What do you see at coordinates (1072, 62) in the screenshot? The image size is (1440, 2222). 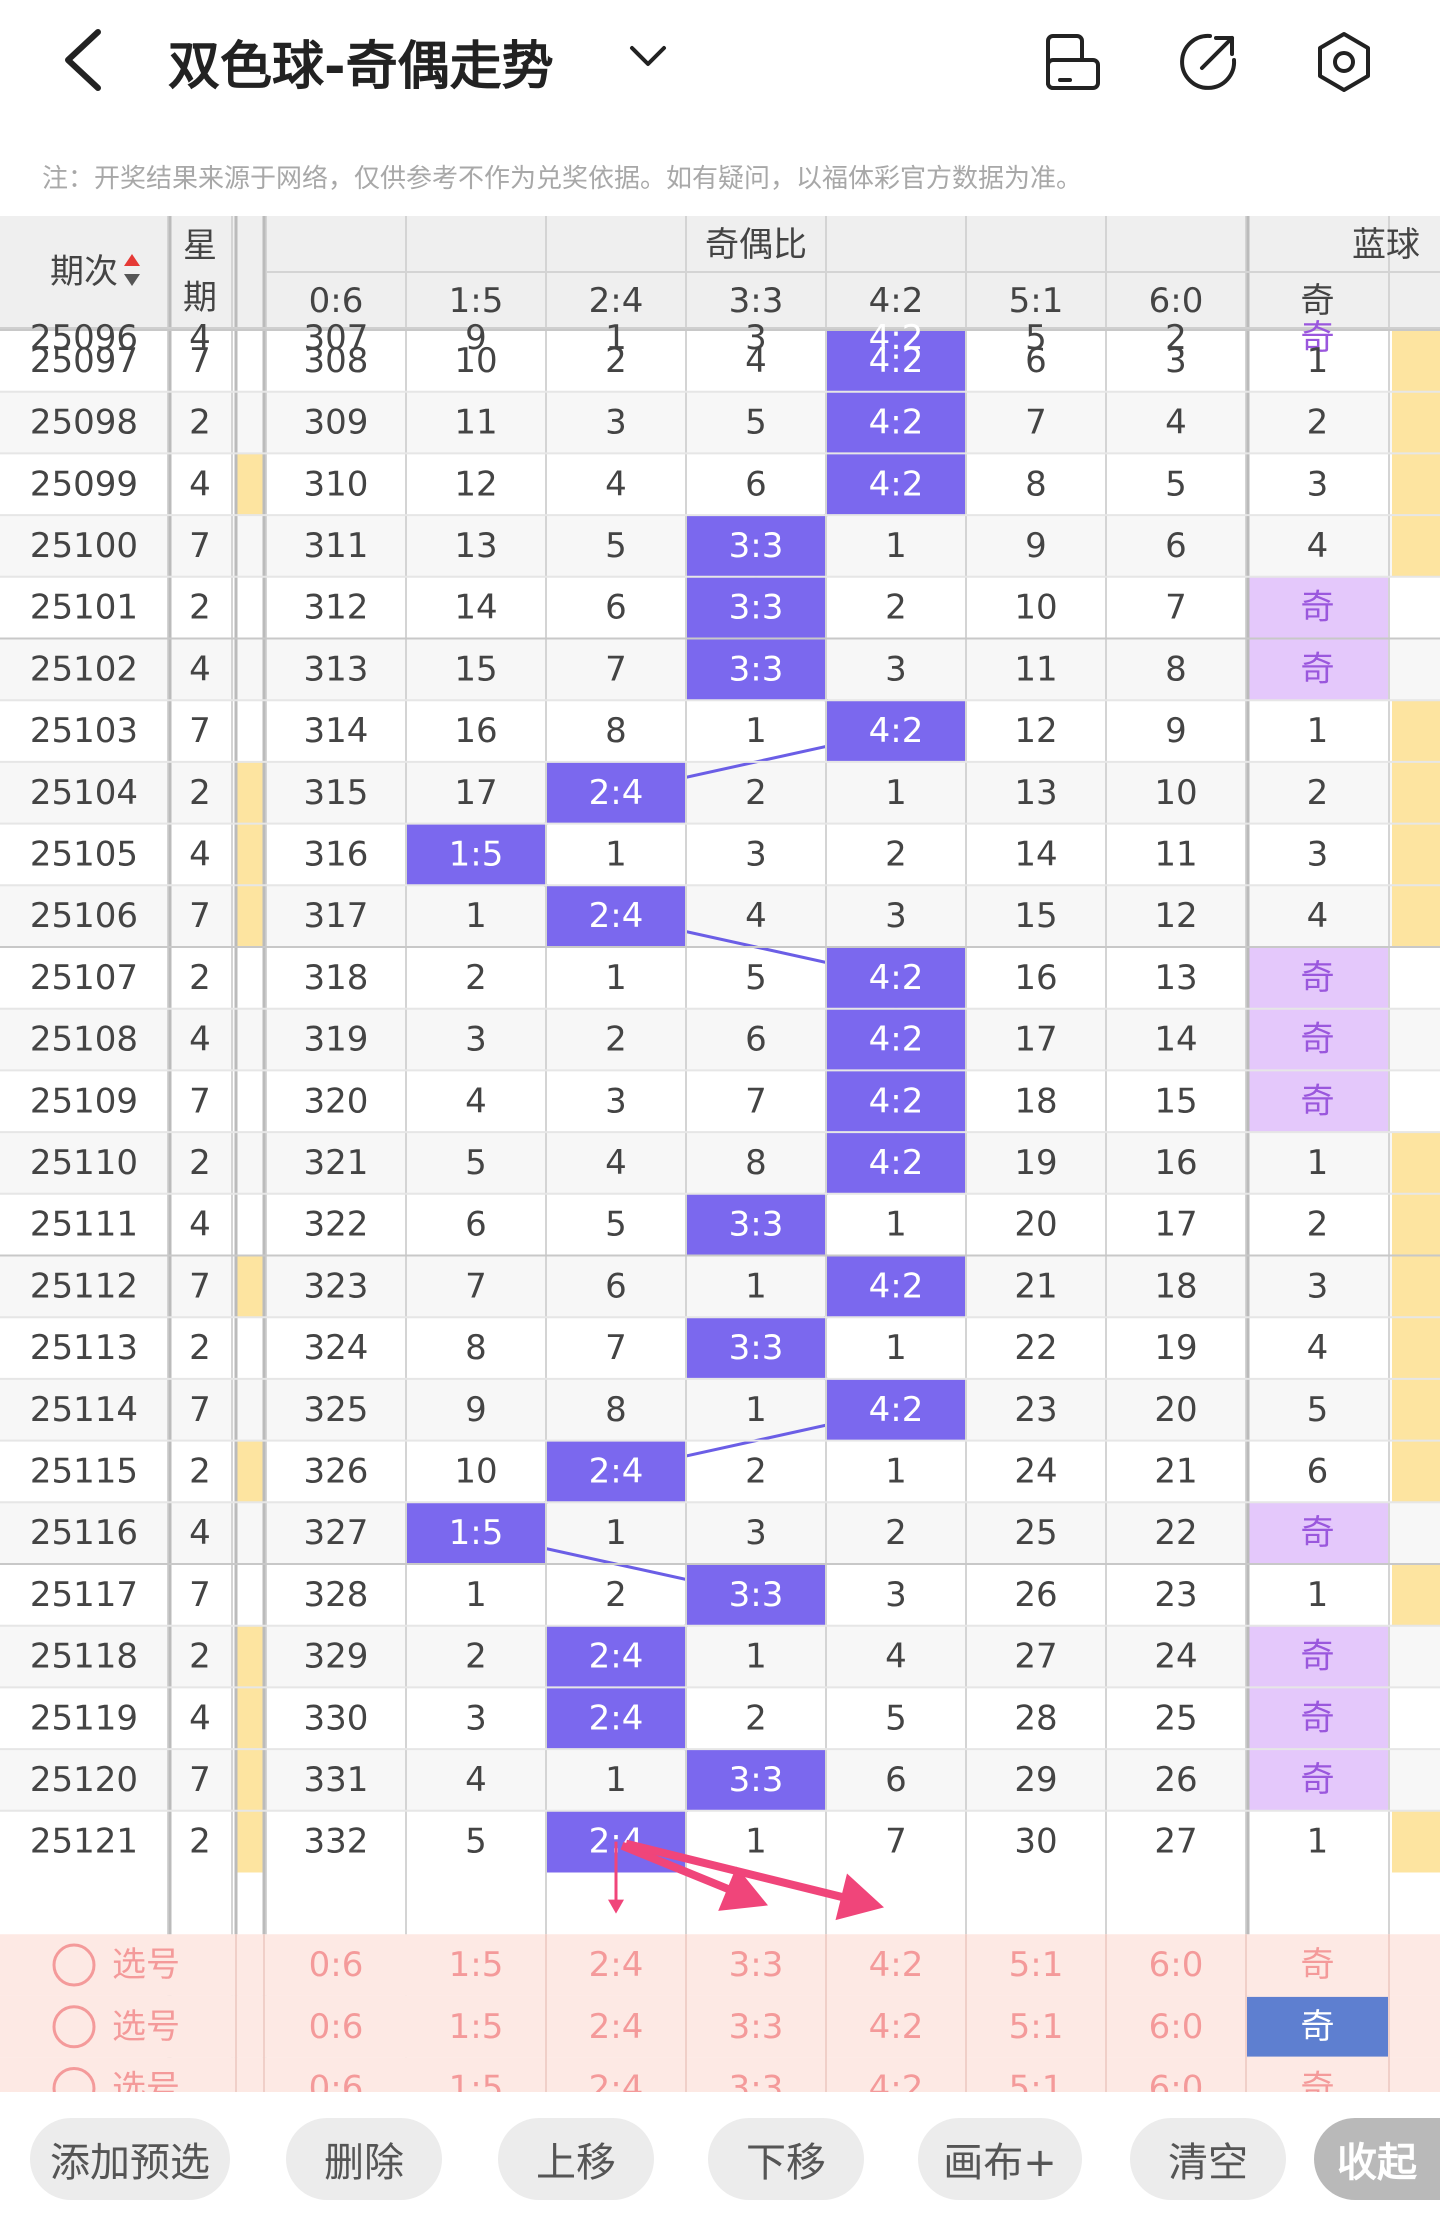 I see `phone-rotate-icon` at bounding box center [1072, 62].